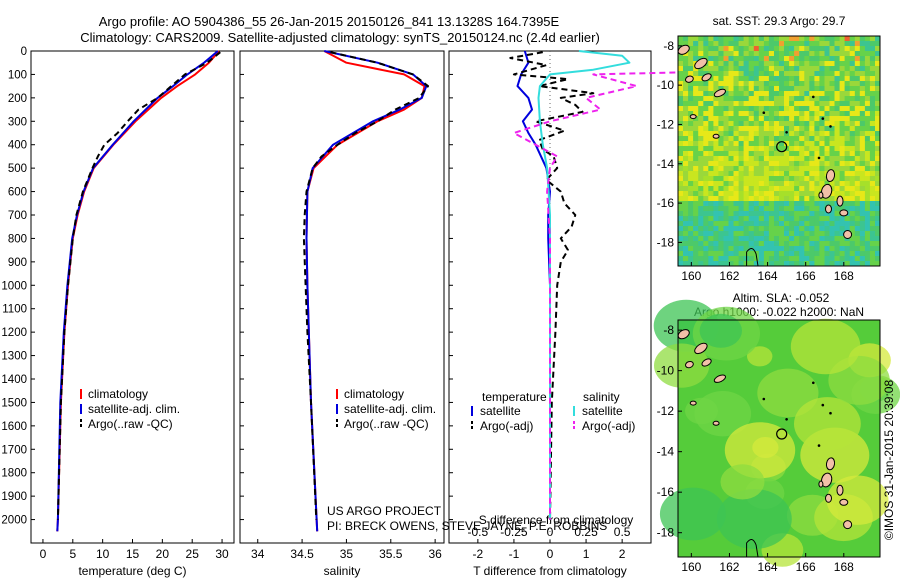 This screenshot has height=580, width=900. Describe the element at coordinates (347, 554) in the screenshot. I see `x-tick-label: 35` at that location.